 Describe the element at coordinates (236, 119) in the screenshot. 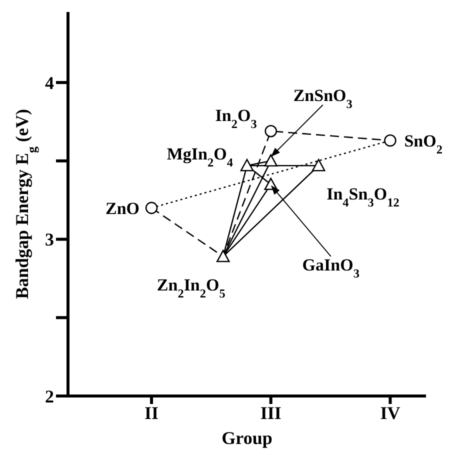

I see `annotation: In$_{2}$O$_{3}$` at that location.